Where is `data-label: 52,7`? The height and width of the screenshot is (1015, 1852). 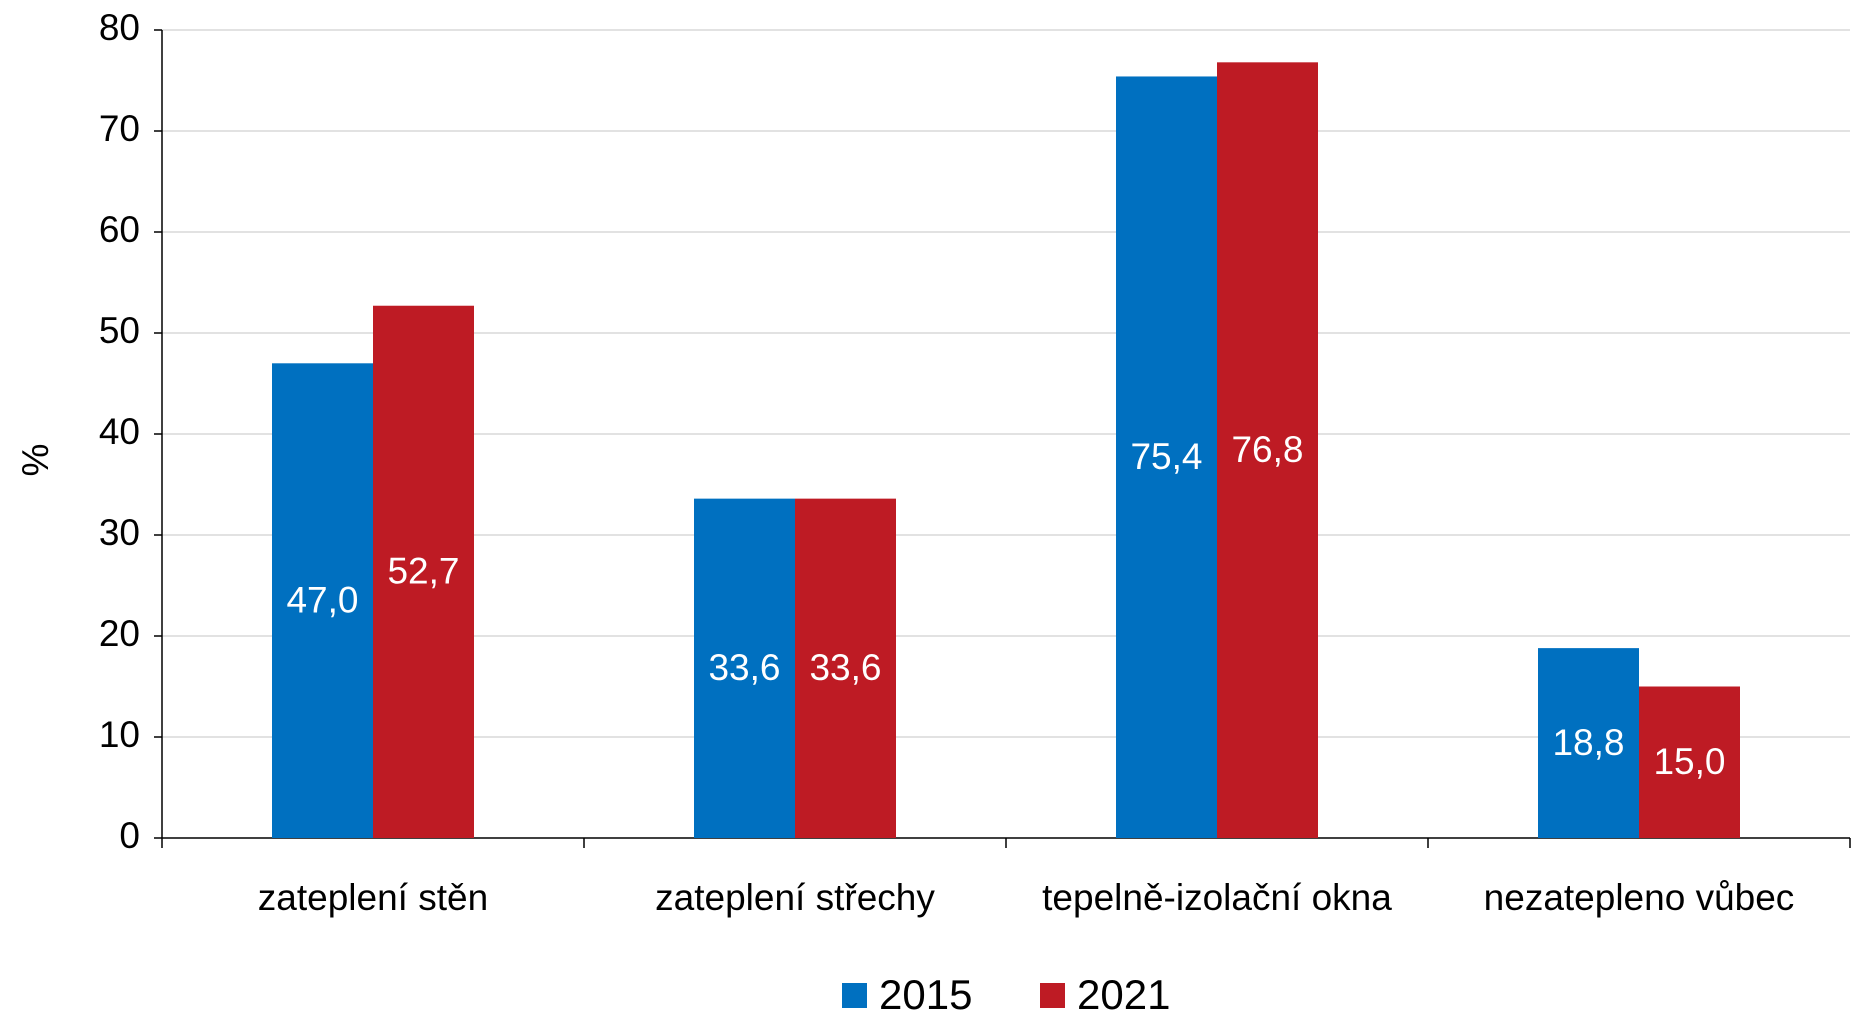 data-label: 52,7 is located at coordinates (423, 571).